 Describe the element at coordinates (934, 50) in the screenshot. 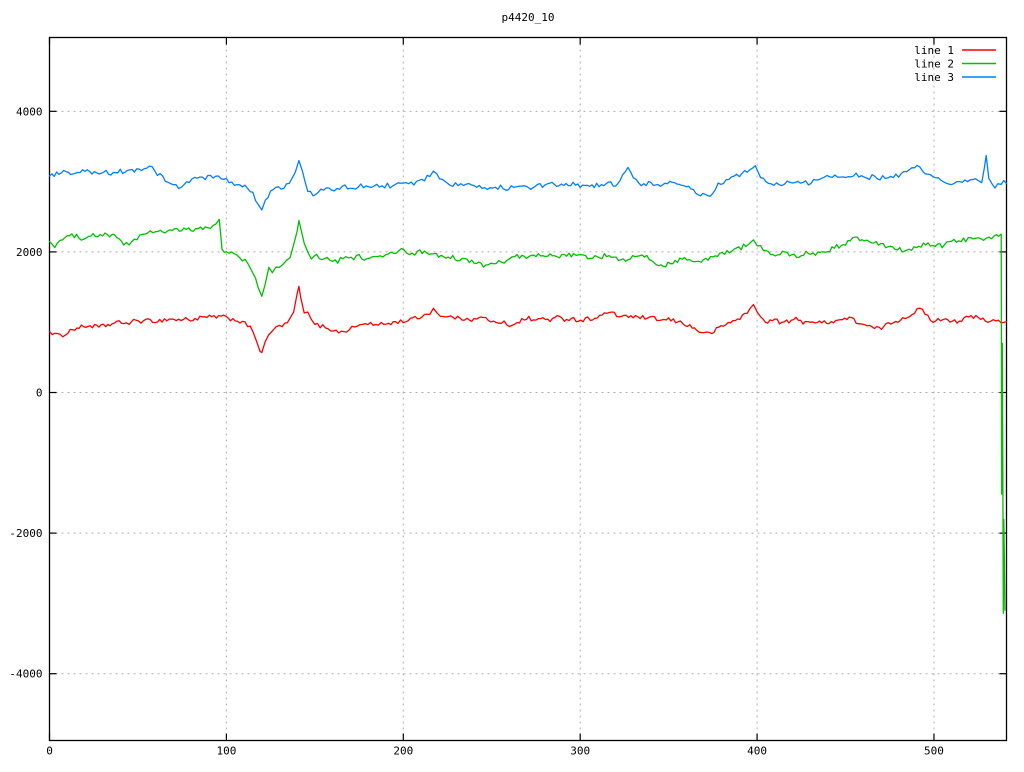

I see `legend-label: line 1` at that location.